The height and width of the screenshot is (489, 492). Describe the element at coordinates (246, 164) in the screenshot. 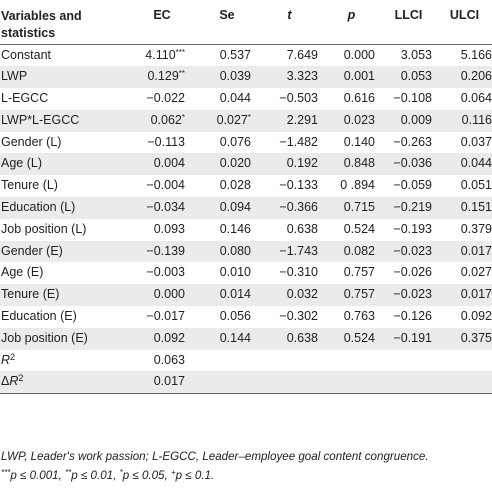

I see `table-row: Age (L) 0.004 0.020 0.192 0.848 −0.036 0.044` at that location.